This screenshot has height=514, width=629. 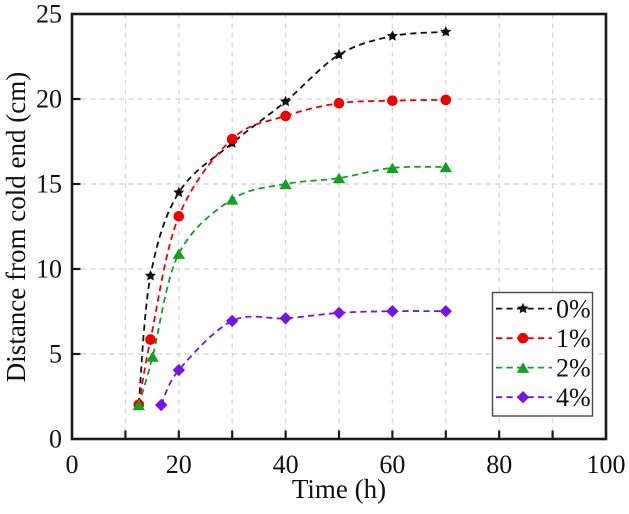 I want to click on svg-text: Time (h), so click(x=339, y=489).